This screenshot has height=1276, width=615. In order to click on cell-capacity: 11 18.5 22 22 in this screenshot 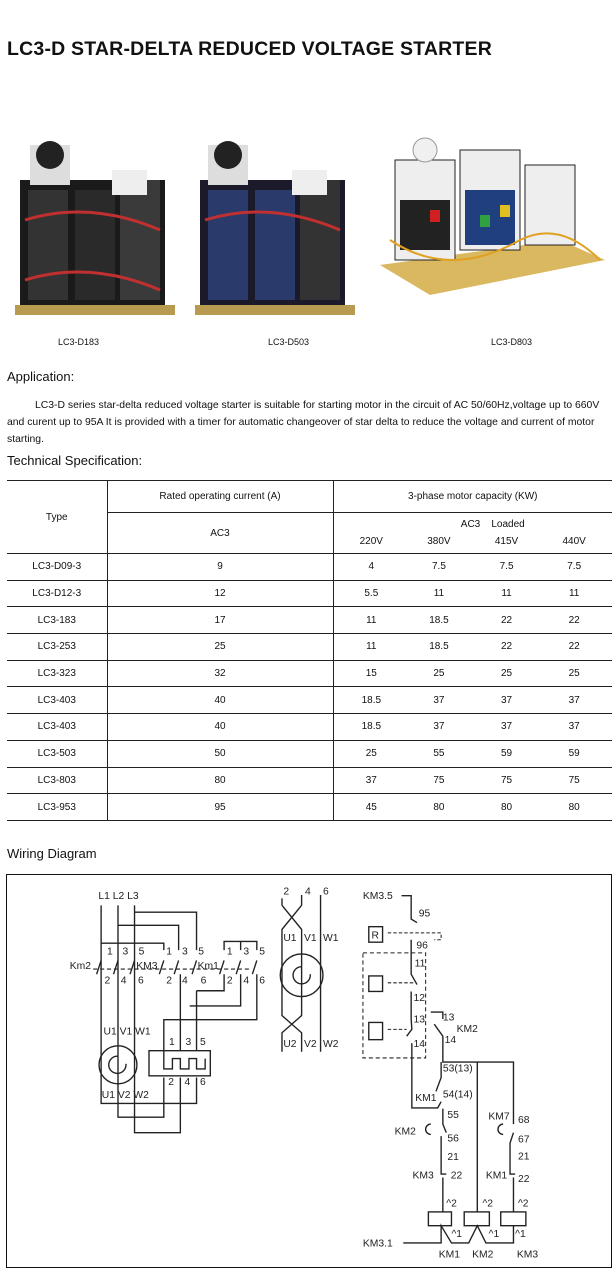, I will do `click(472, 647)`.